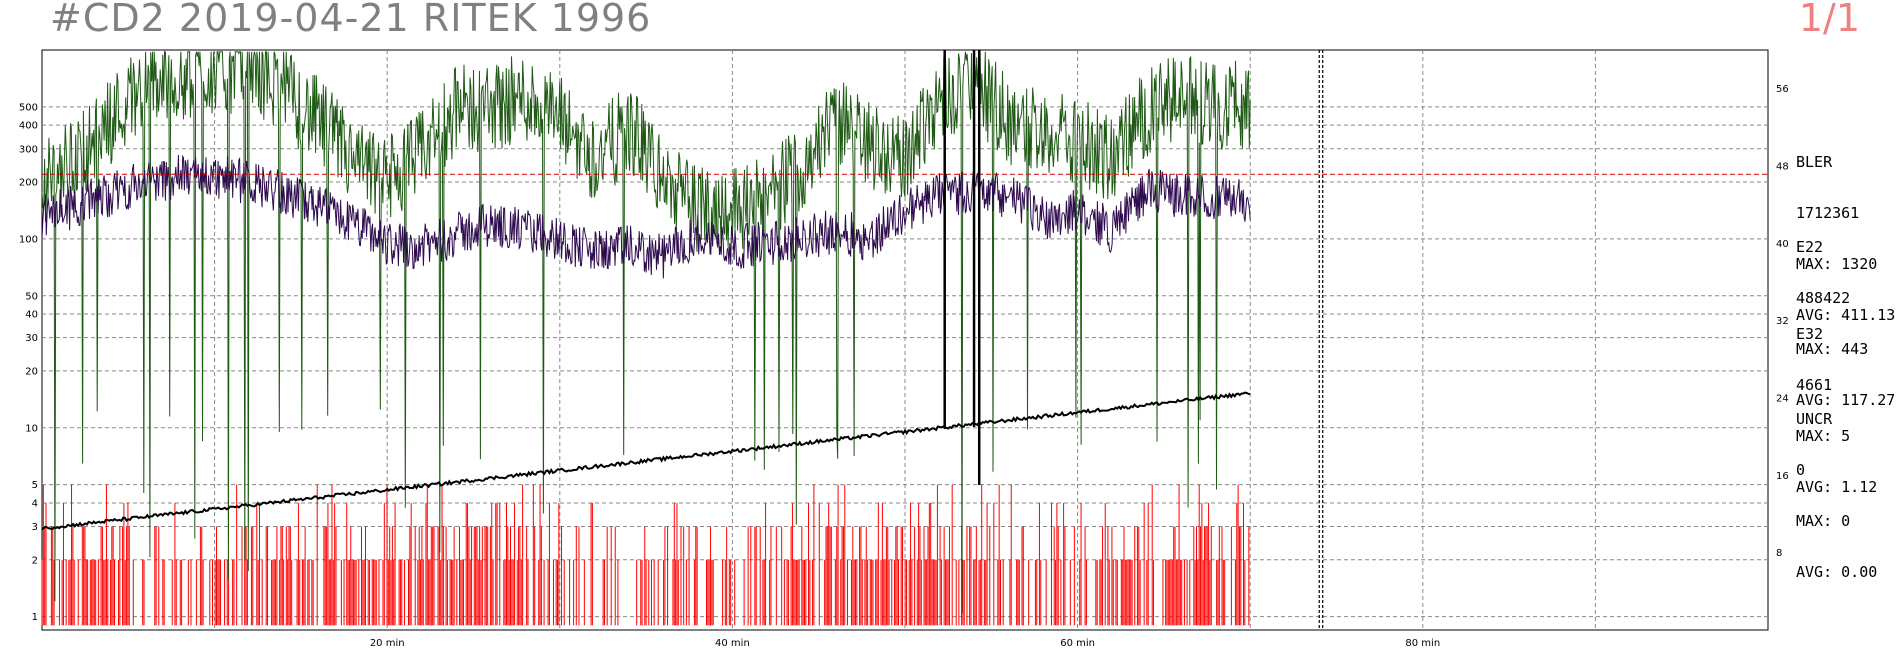  I want to click on y-tick-label-10: 10, so click(31, 428).